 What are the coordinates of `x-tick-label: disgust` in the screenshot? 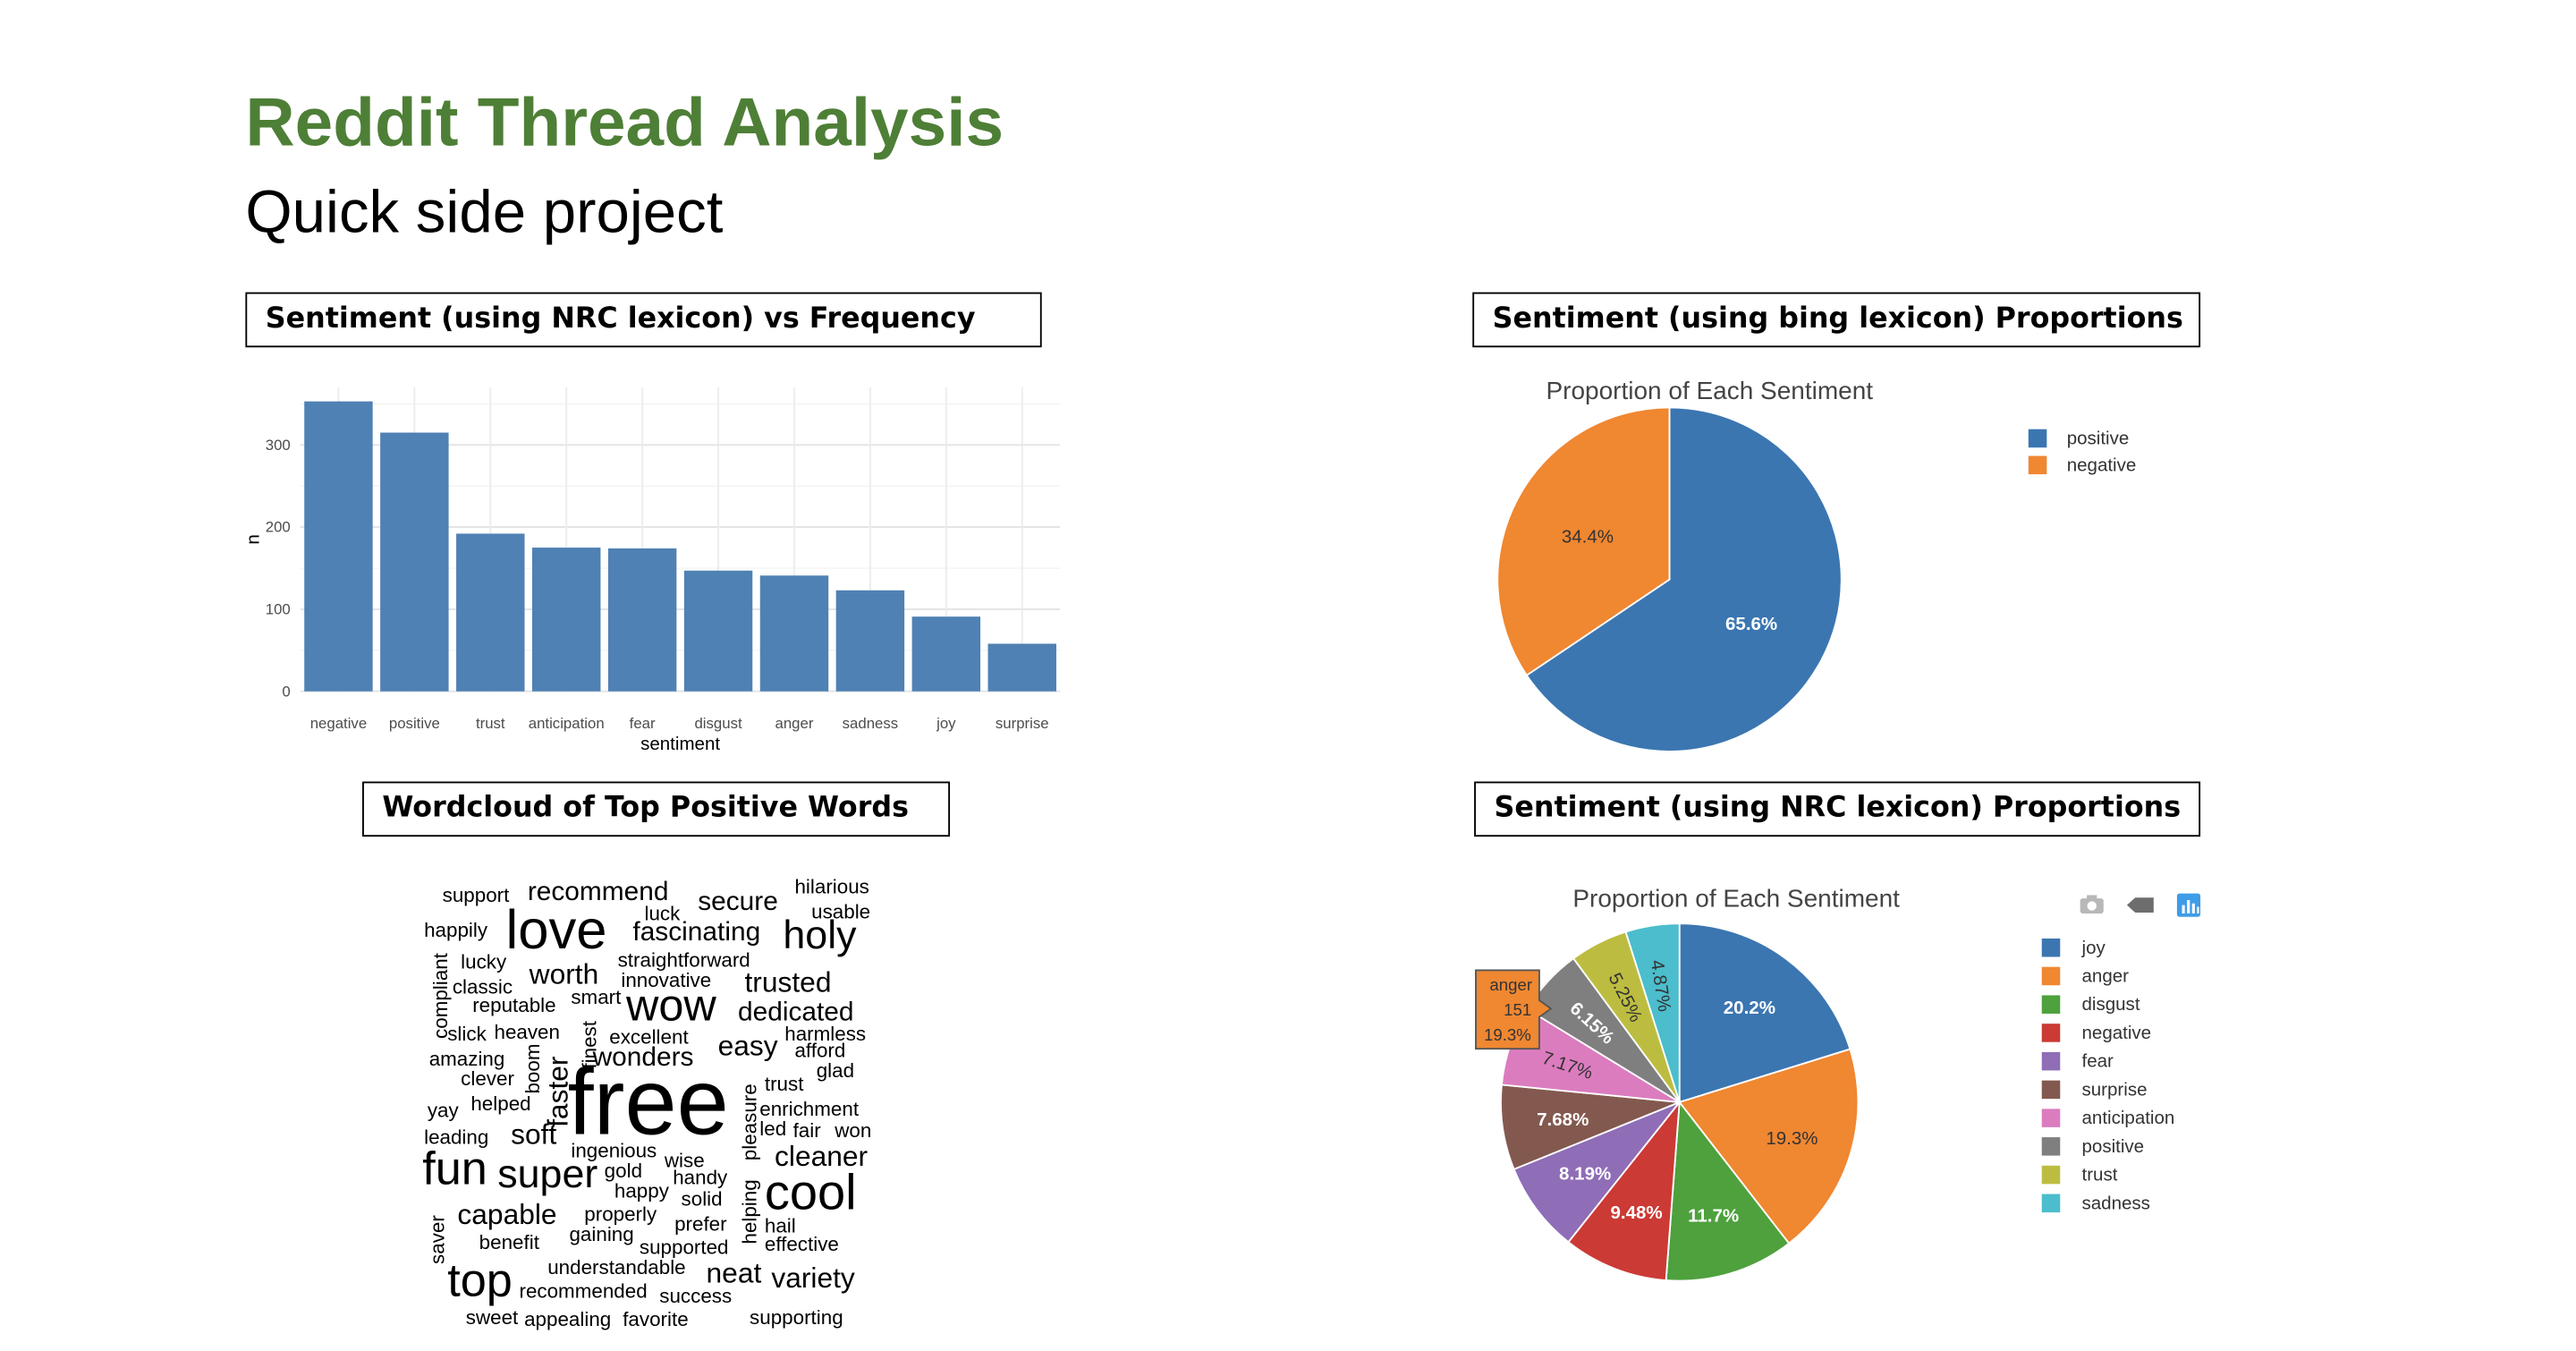 It's located at (718, 724).